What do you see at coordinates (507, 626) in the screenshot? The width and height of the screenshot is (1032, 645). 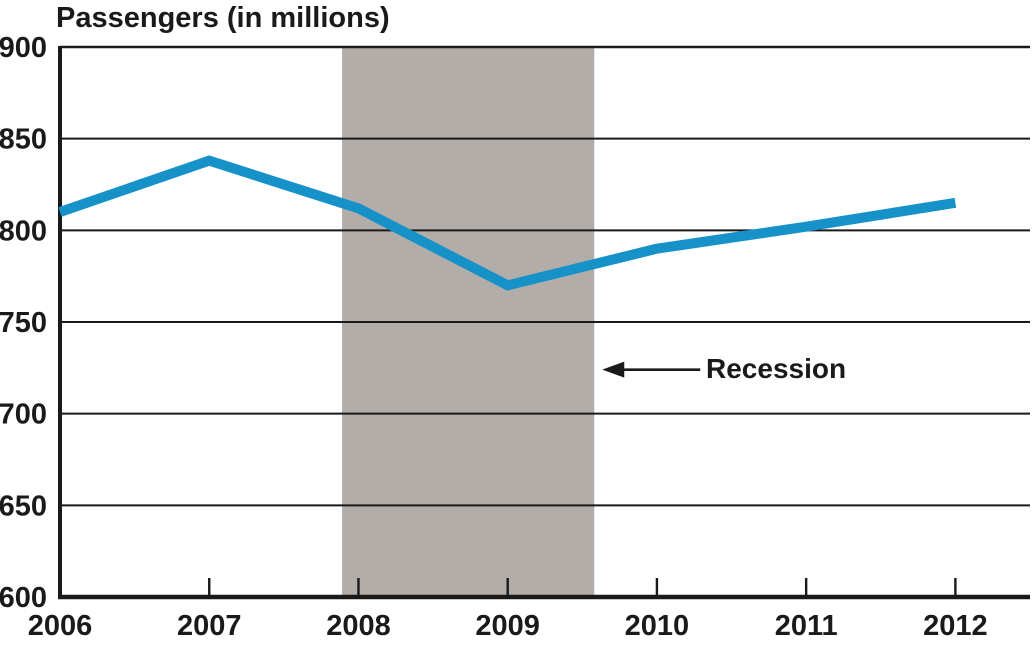 I see `x-axis-label-2009: 2009` at bounding box center [507, 626].